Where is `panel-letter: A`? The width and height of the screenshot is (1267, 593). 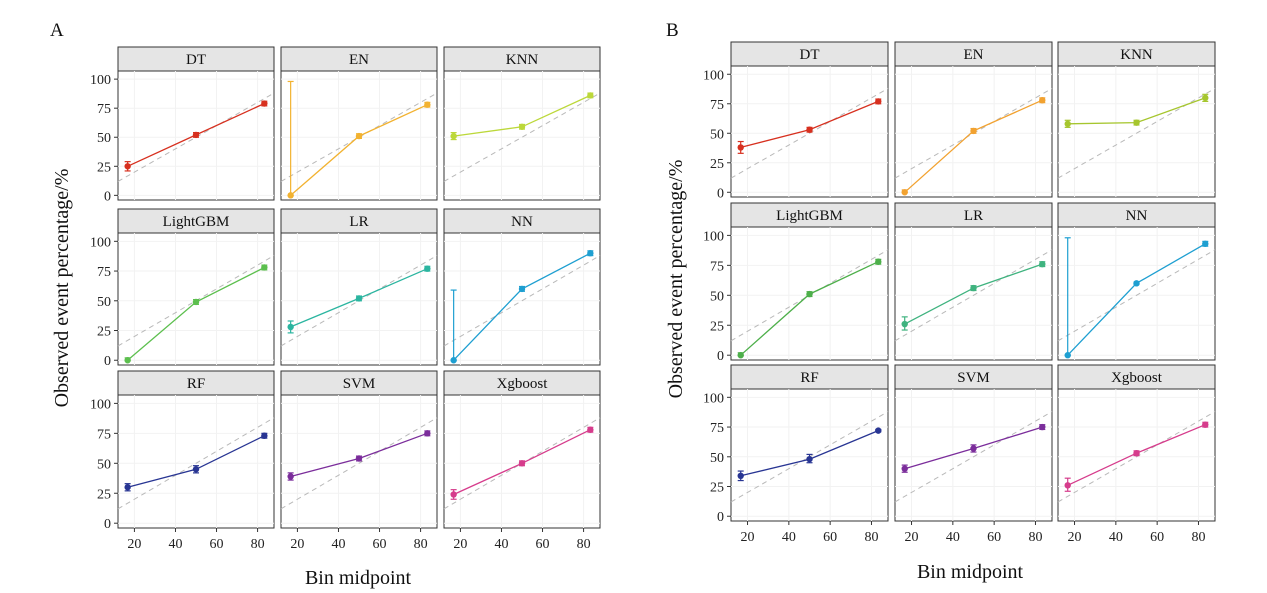
panel-letter: A is located at coordinates (57, 30).